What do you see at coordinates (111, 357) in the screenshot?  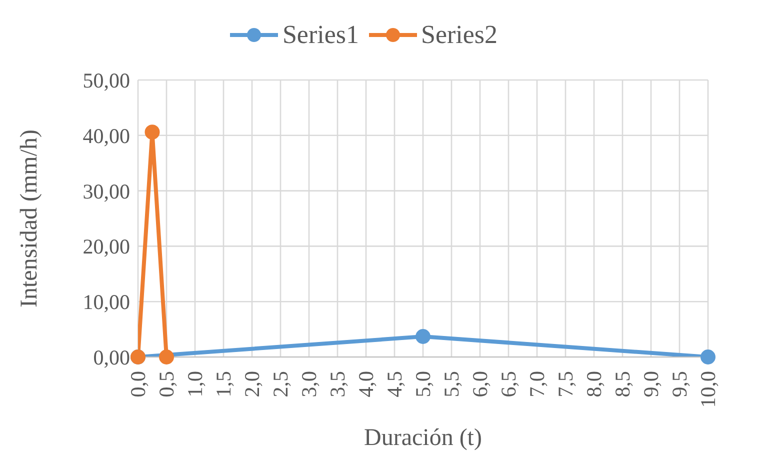 I see `y-tick-label: 0,00` at bounding box center [111, 357].